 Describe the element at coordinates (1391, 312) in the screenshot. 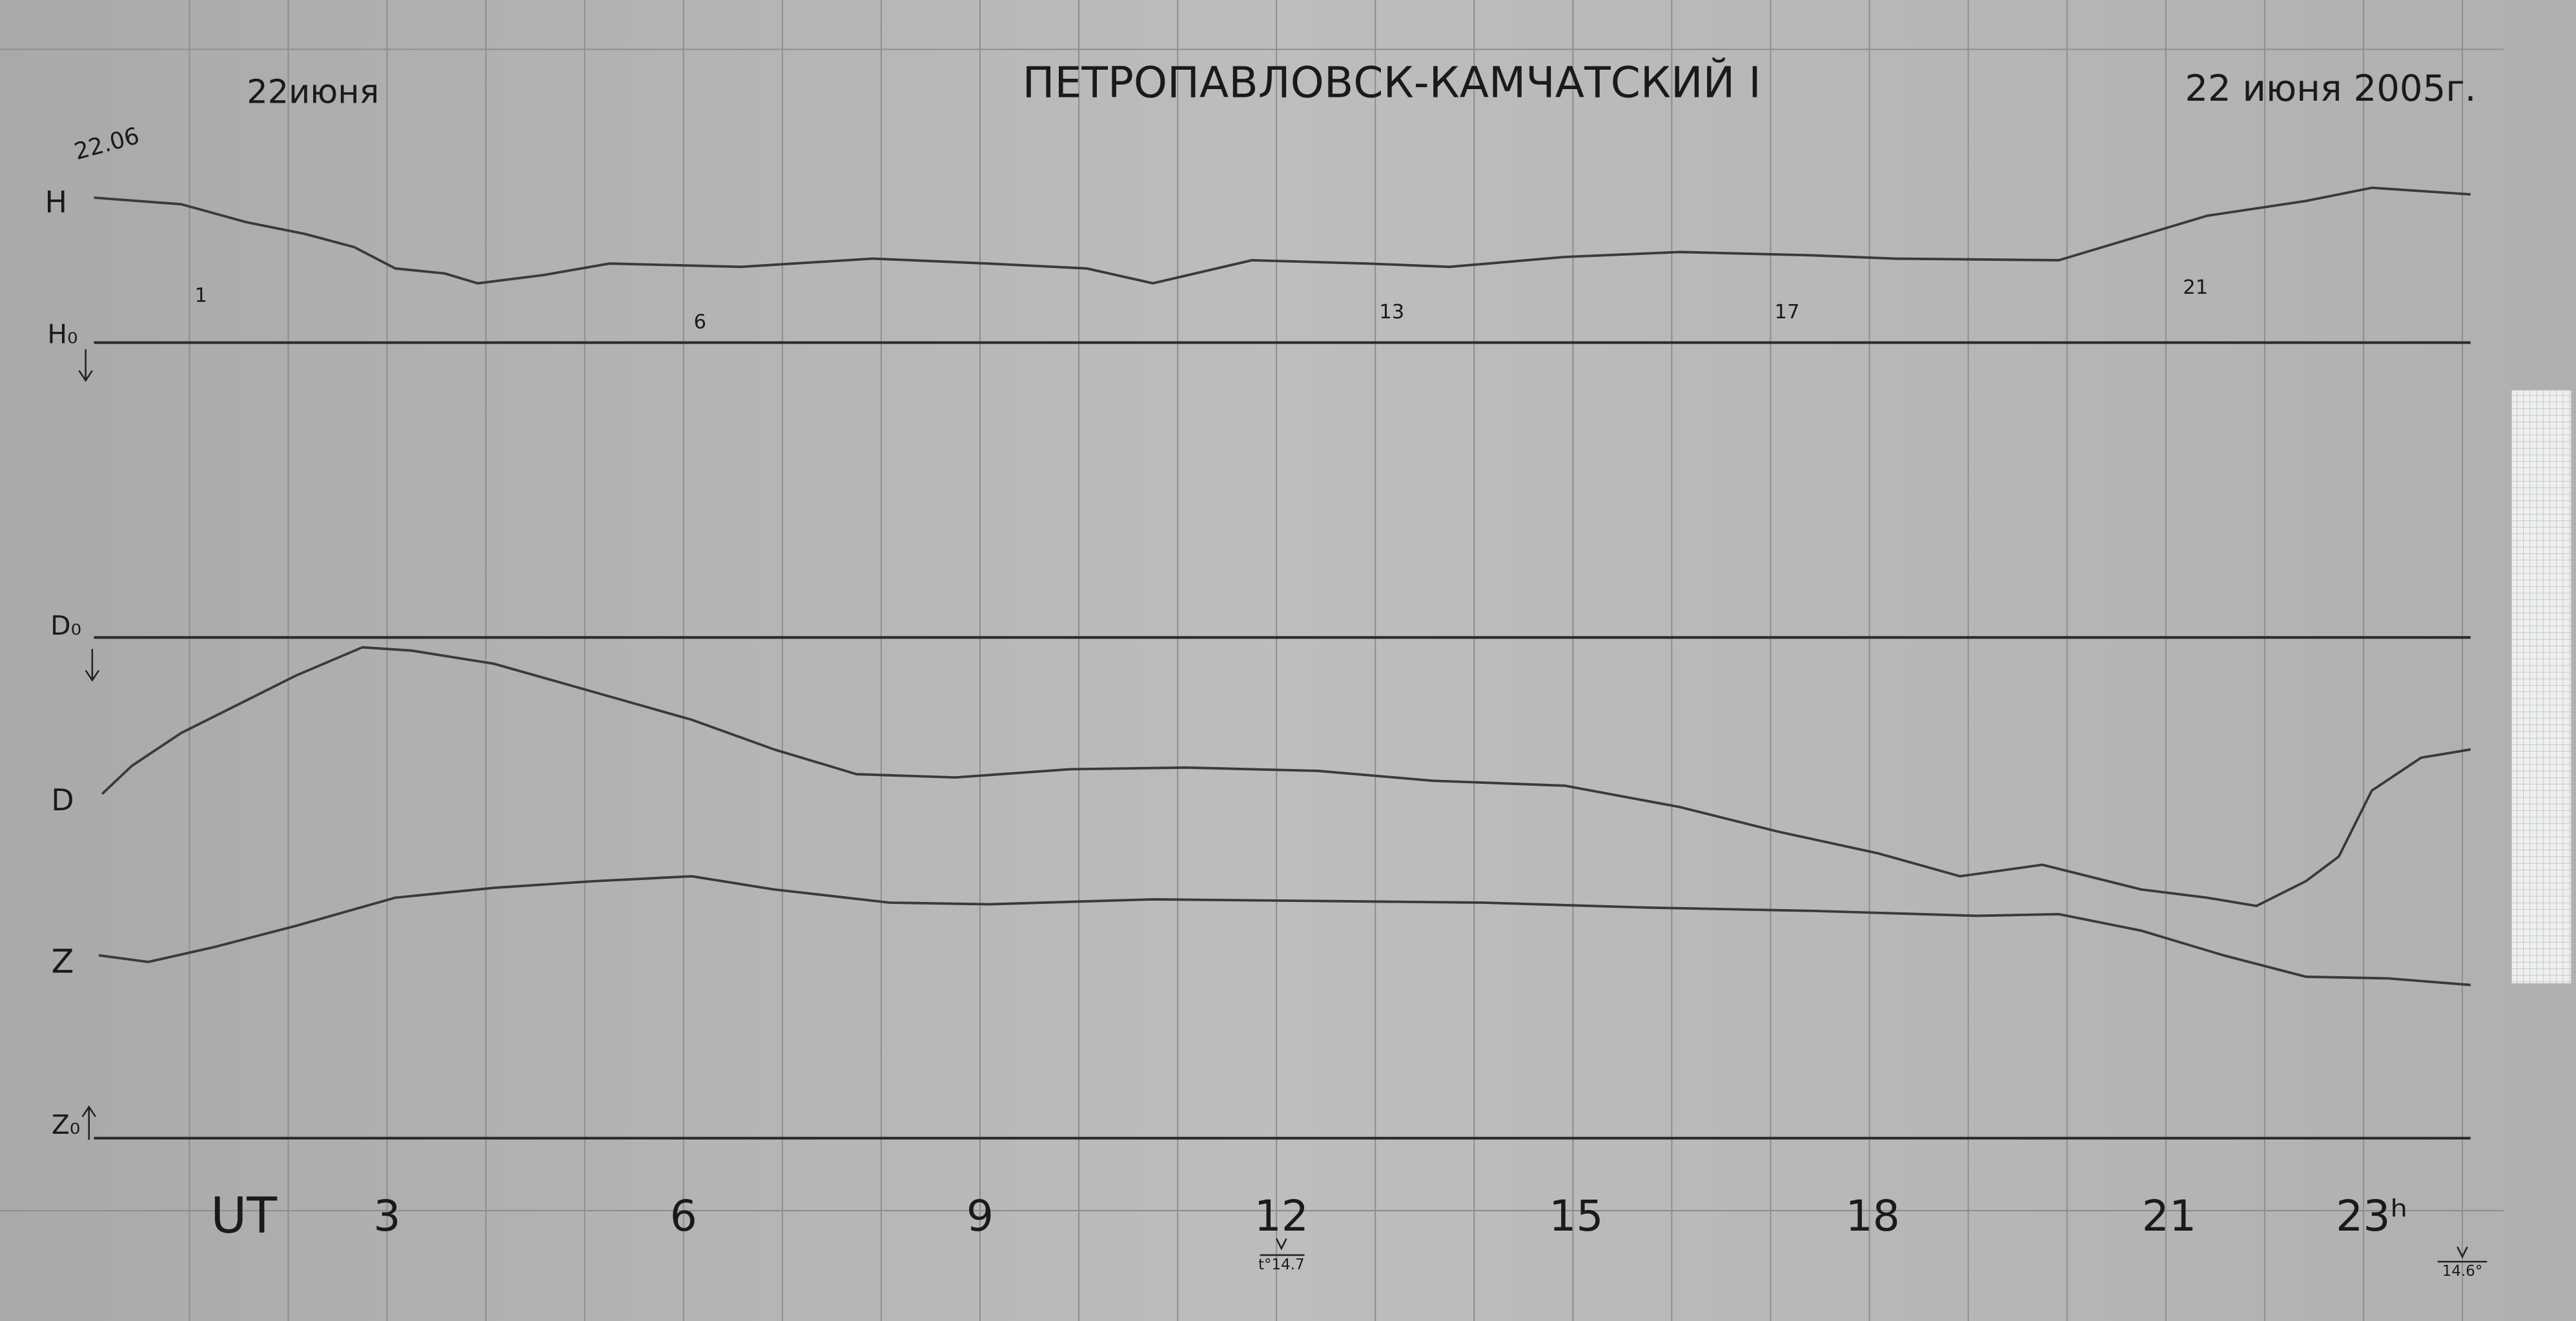

I see `hour-mark: 13` at that location.